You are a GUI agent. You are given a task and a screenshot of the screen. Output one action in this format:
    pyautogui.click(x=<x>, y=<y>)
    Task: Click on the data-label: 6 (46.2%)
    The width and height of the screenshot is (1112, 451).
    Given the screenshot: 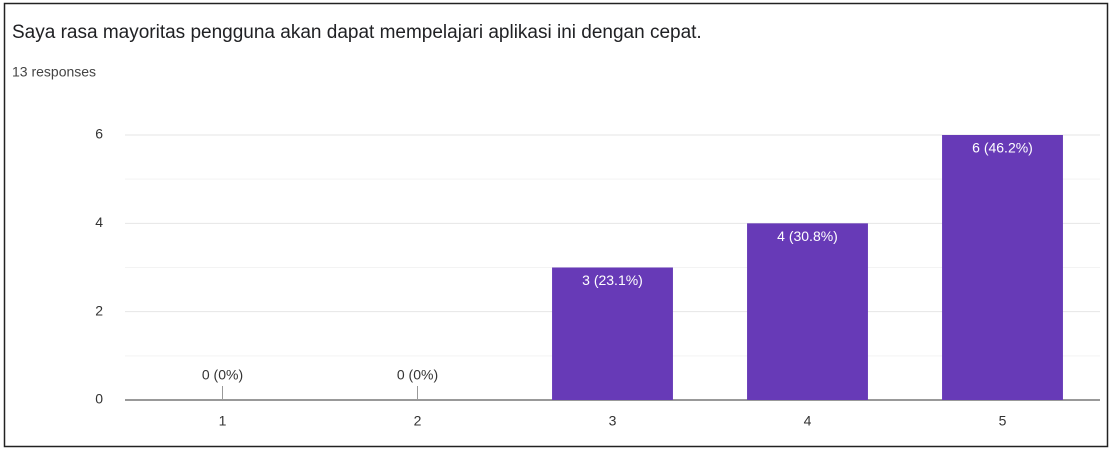 What is the action you would take?
    pyautogui.click(x=1002, y=148)
    